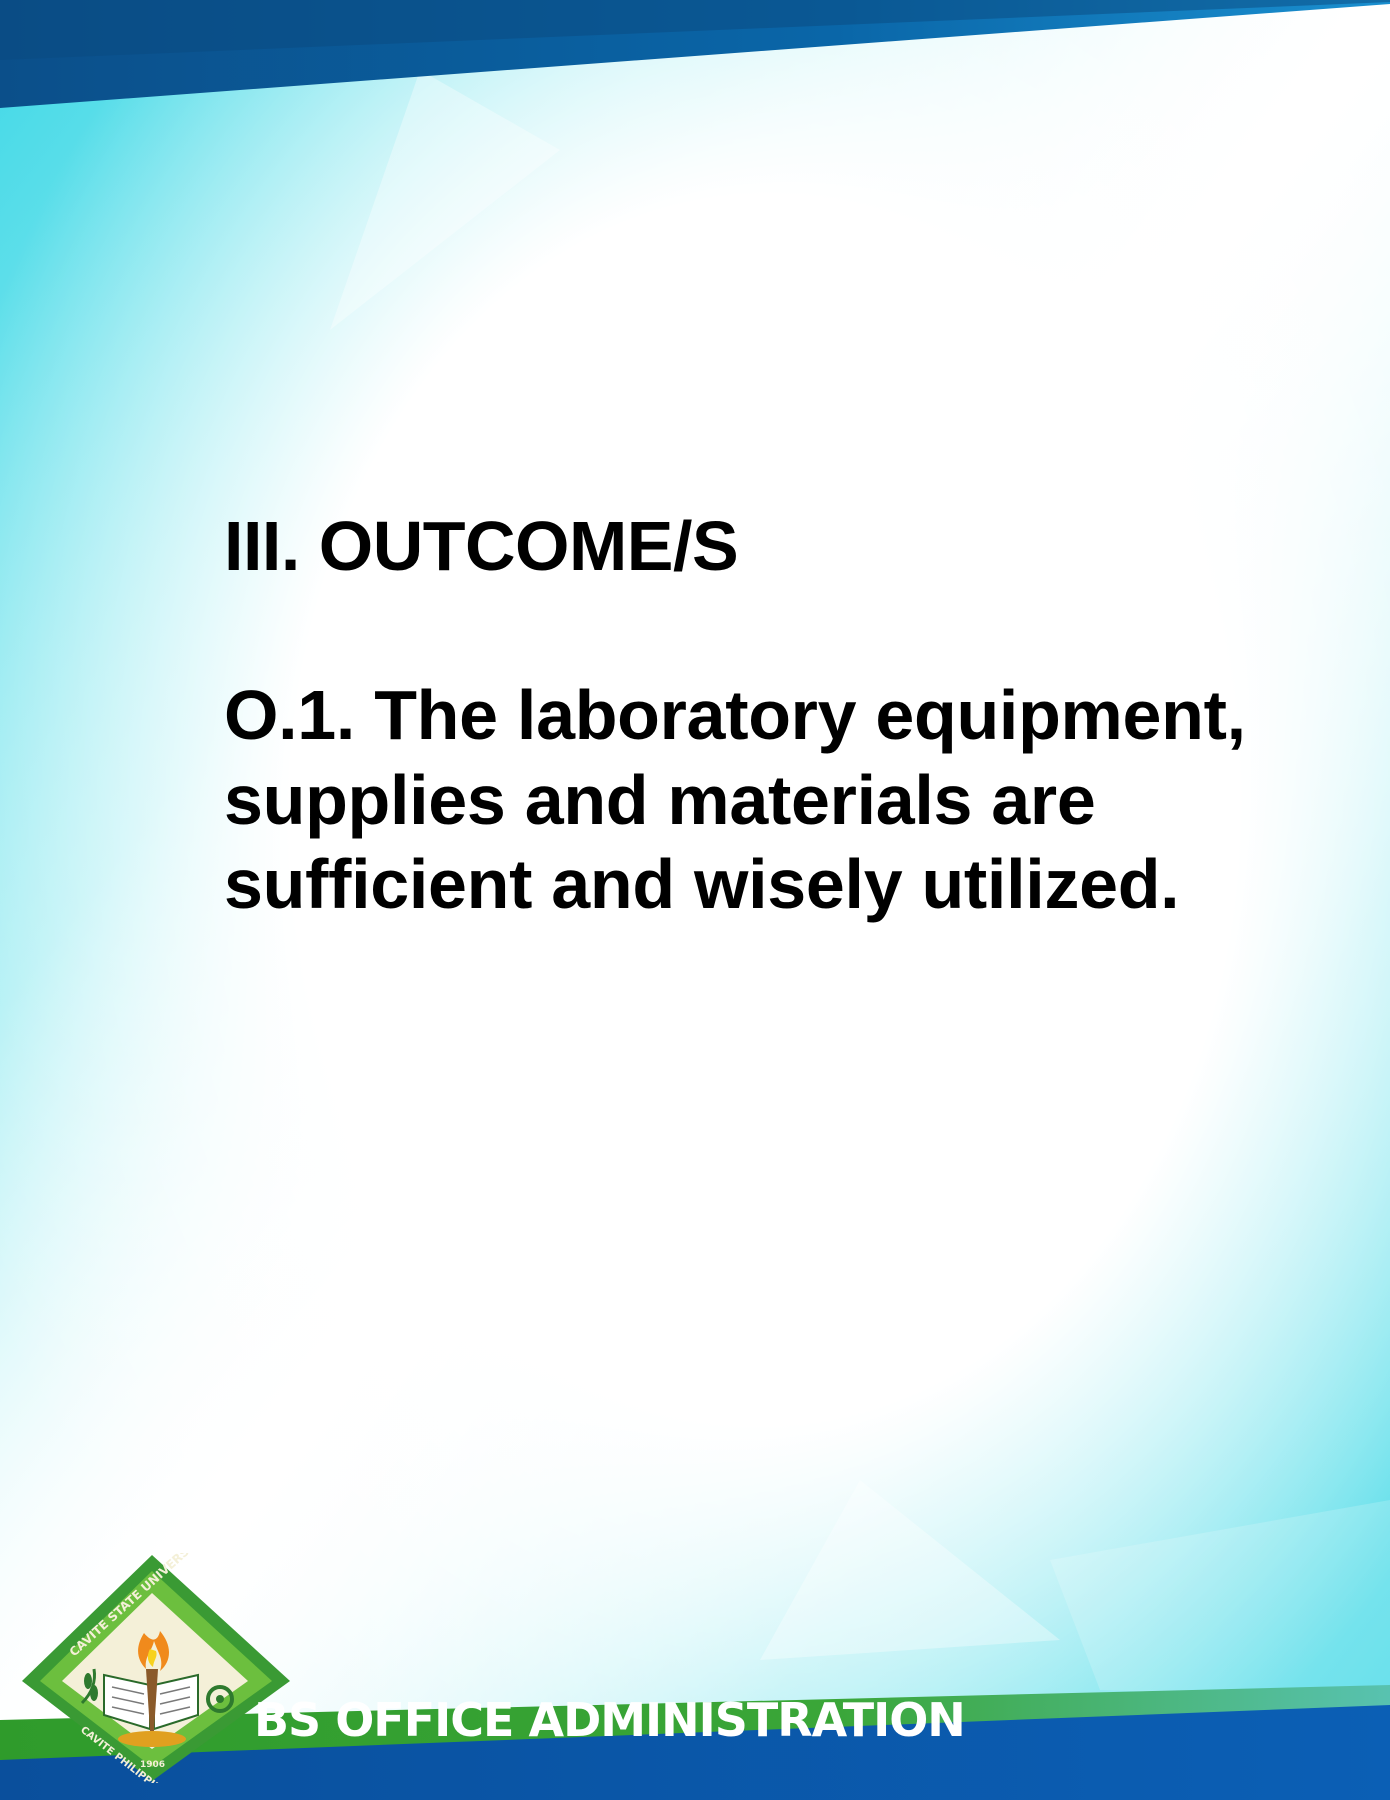 This screenshot has height=1800, width=1390. Describe the element at coordinates (481, 546) in the screenshot. I see `section-heading: III. OUTCOME/S` at that location.